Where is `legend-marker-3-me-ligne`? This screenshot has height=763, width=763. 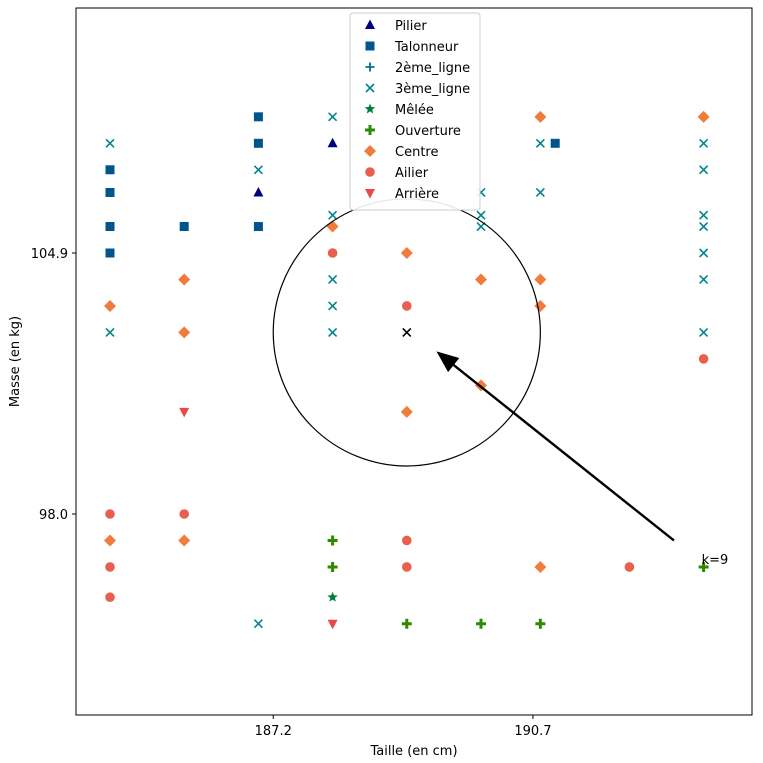
legend-marker-3-me-ligne is located at coordinates (370, 88).